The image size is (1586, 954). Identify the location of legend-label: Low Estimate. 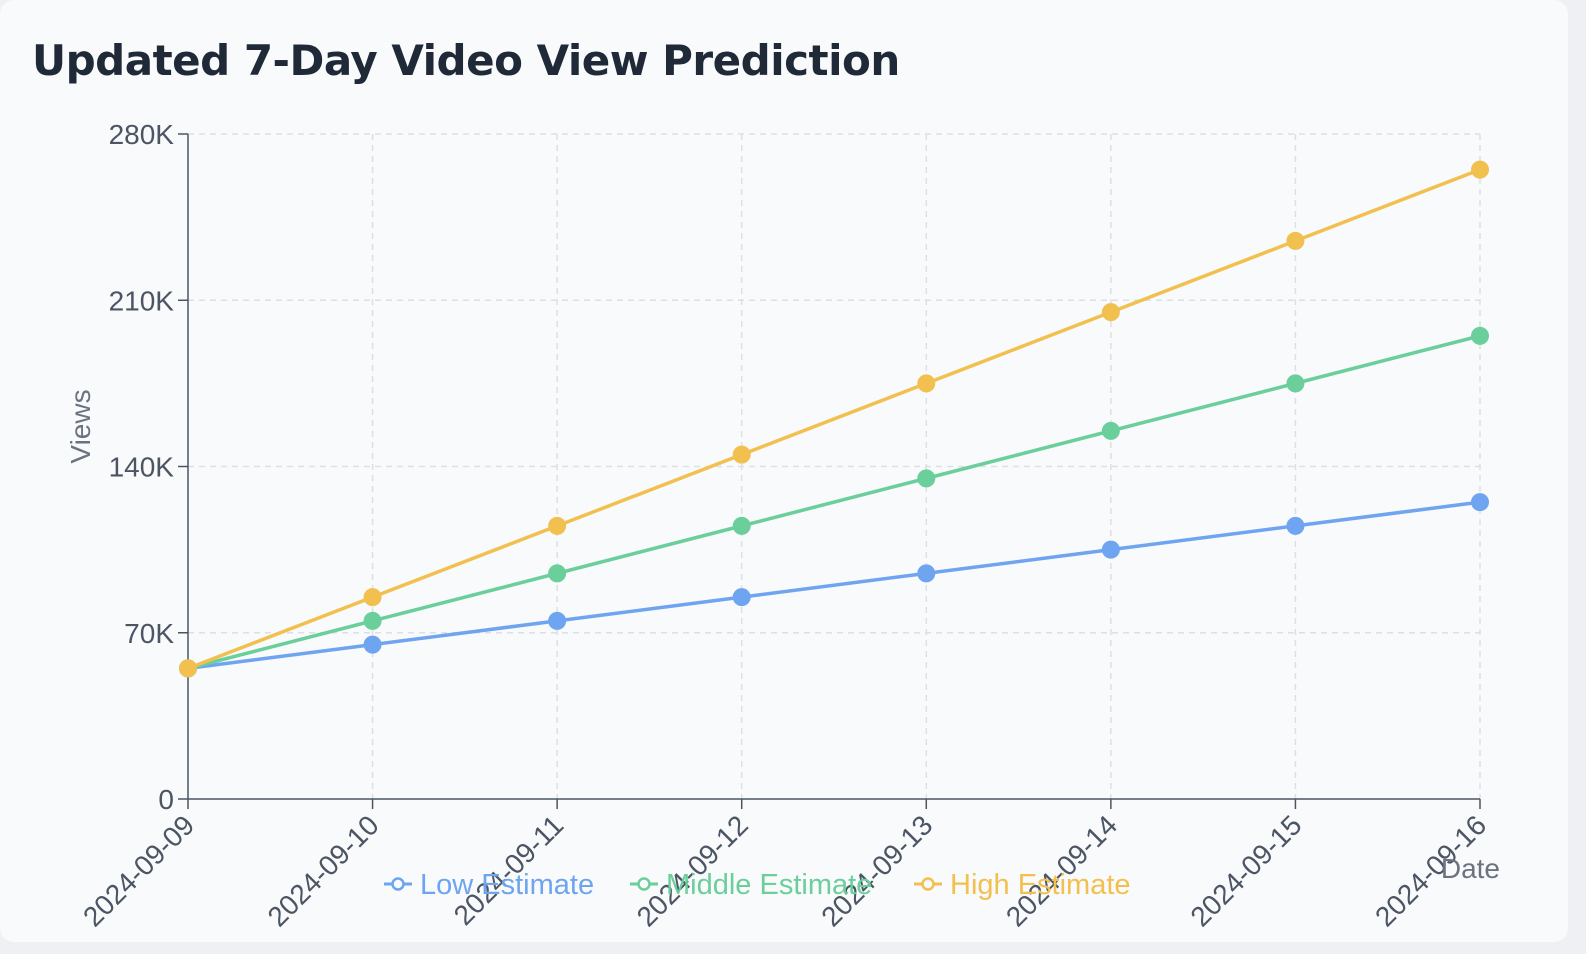
(507, 885).